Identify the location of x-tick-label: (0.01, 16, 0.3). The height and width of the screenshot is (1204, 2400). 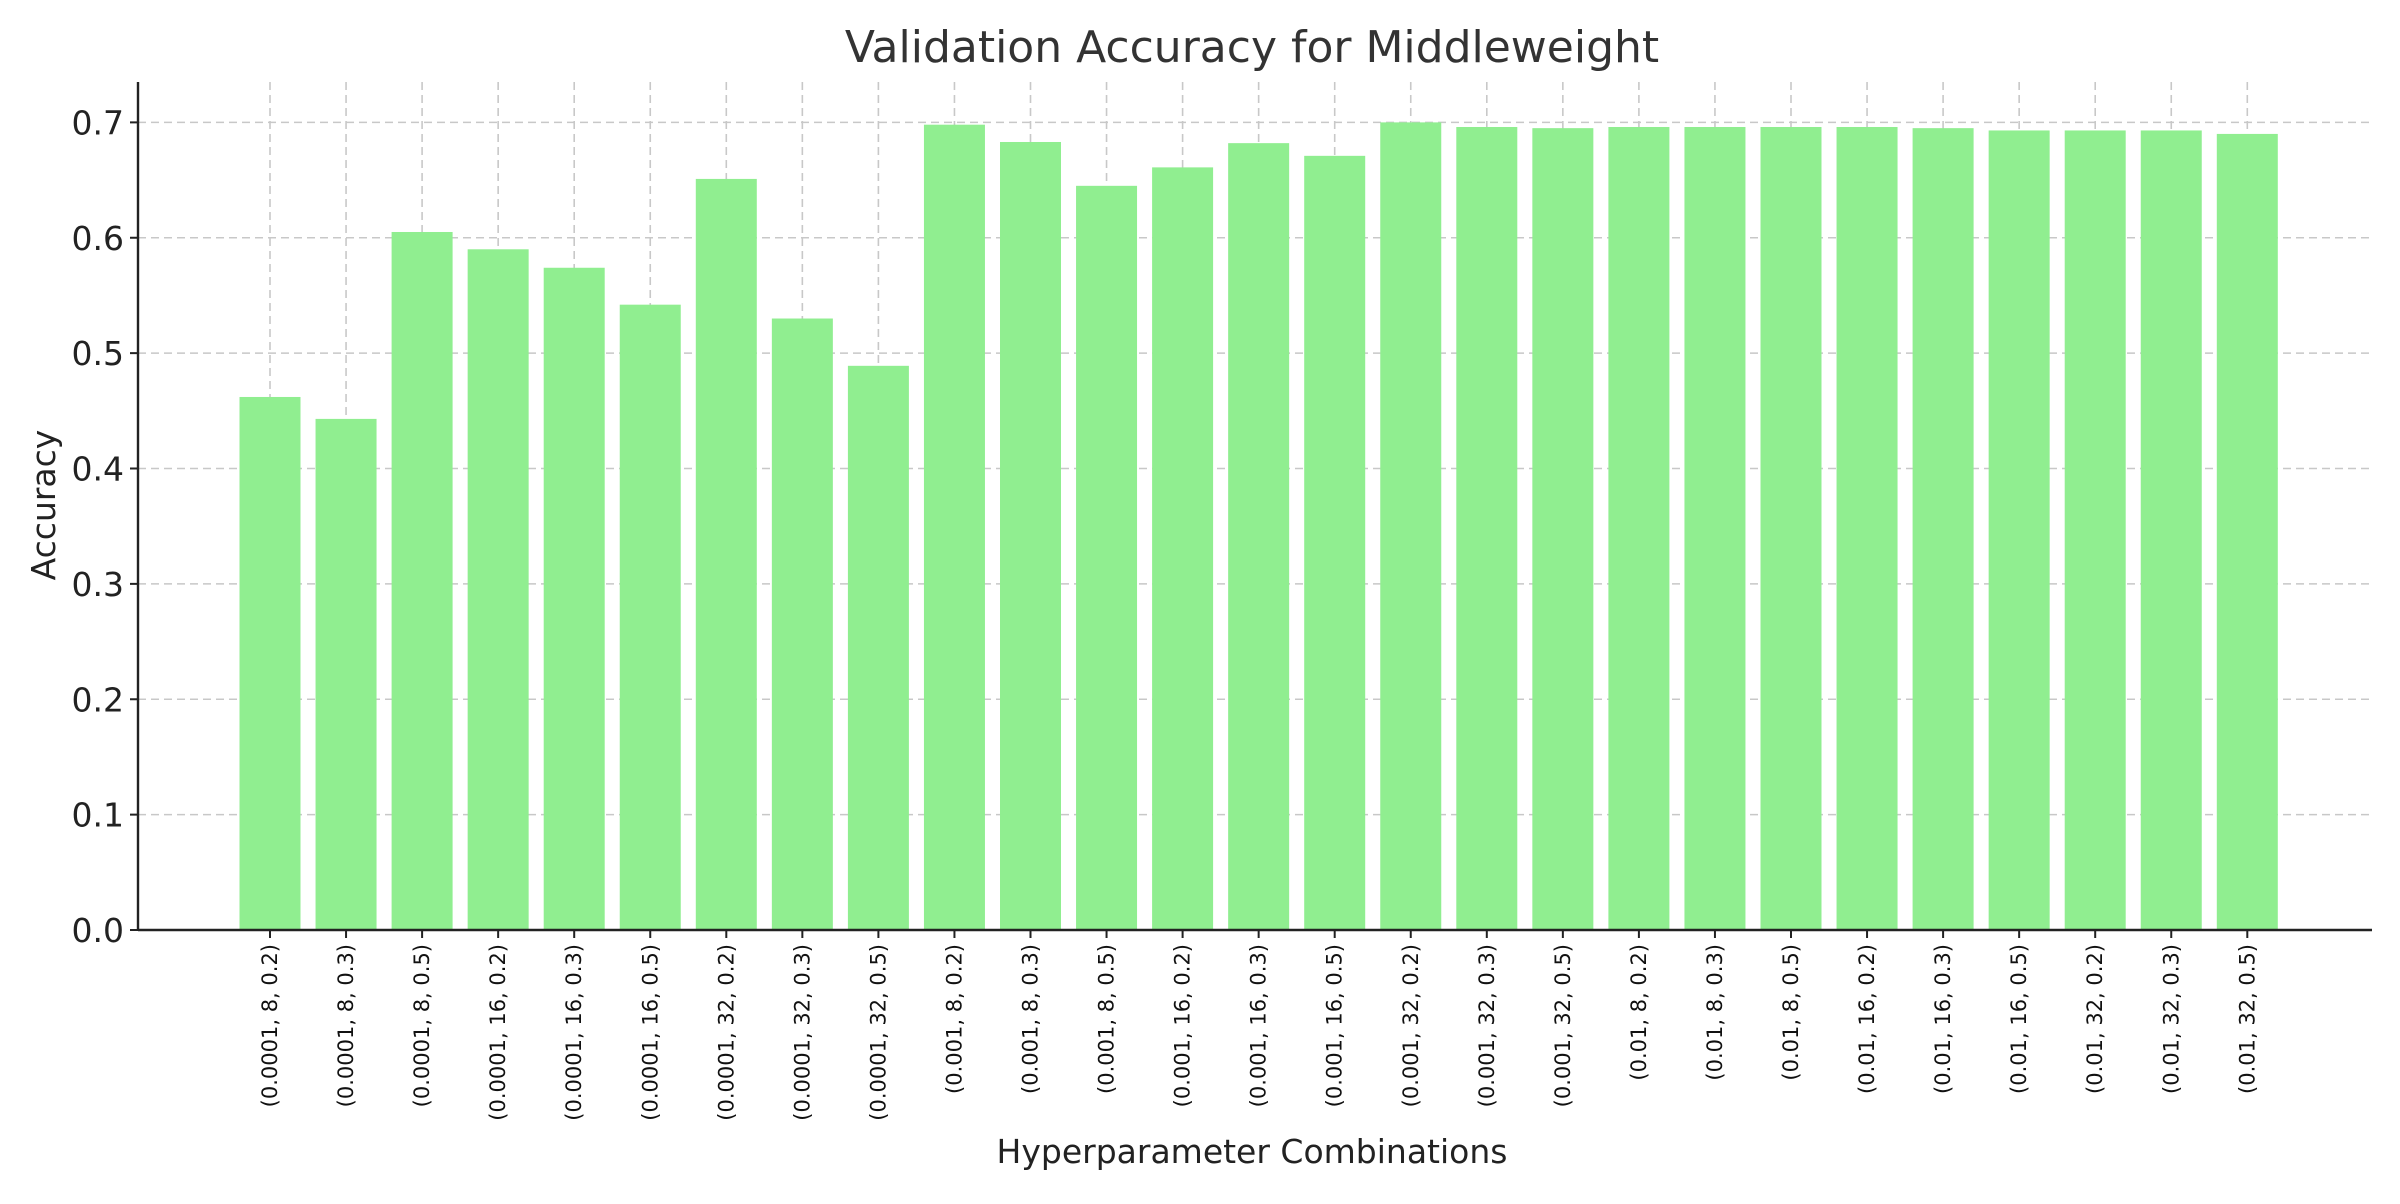
(1943, 1019).